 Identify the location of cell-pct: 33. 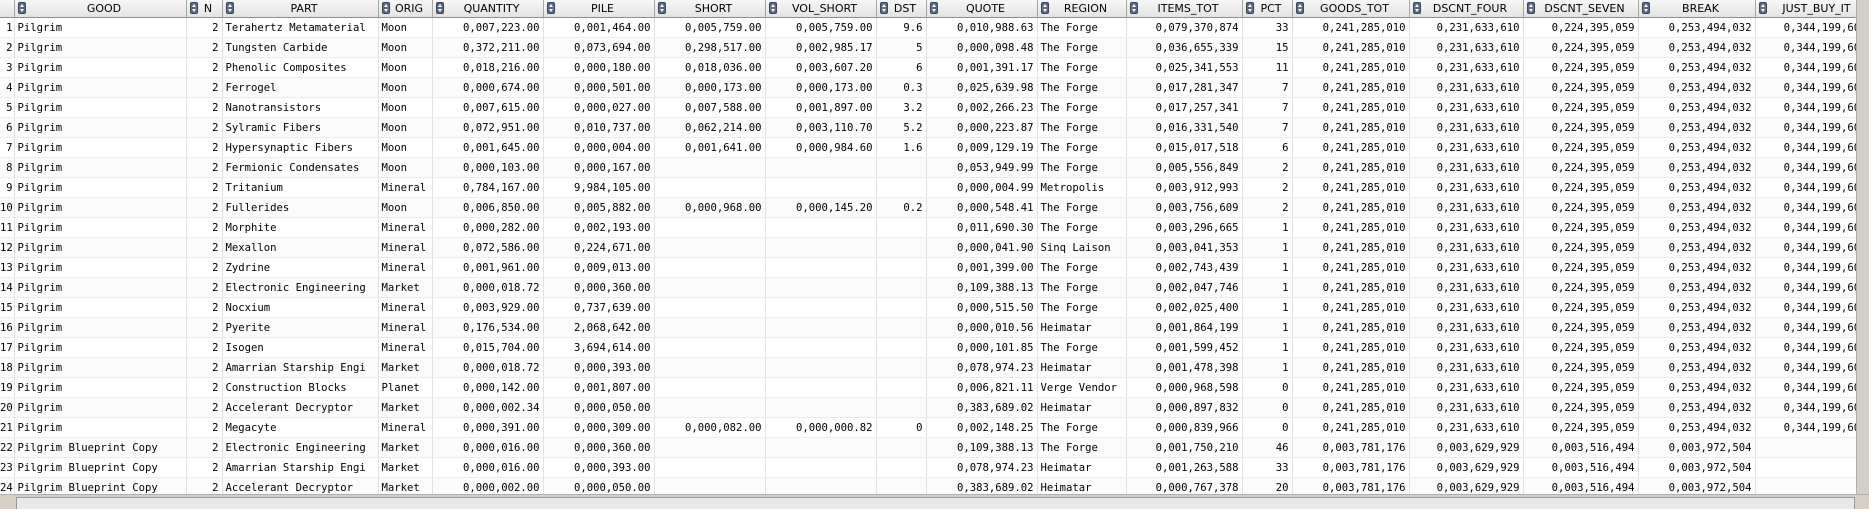
(1267, 467).